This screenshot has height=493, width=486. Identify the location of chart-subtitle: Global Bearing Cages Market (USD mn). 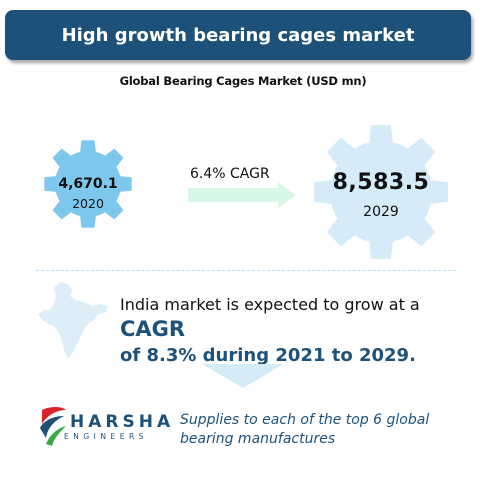
(243, 81).